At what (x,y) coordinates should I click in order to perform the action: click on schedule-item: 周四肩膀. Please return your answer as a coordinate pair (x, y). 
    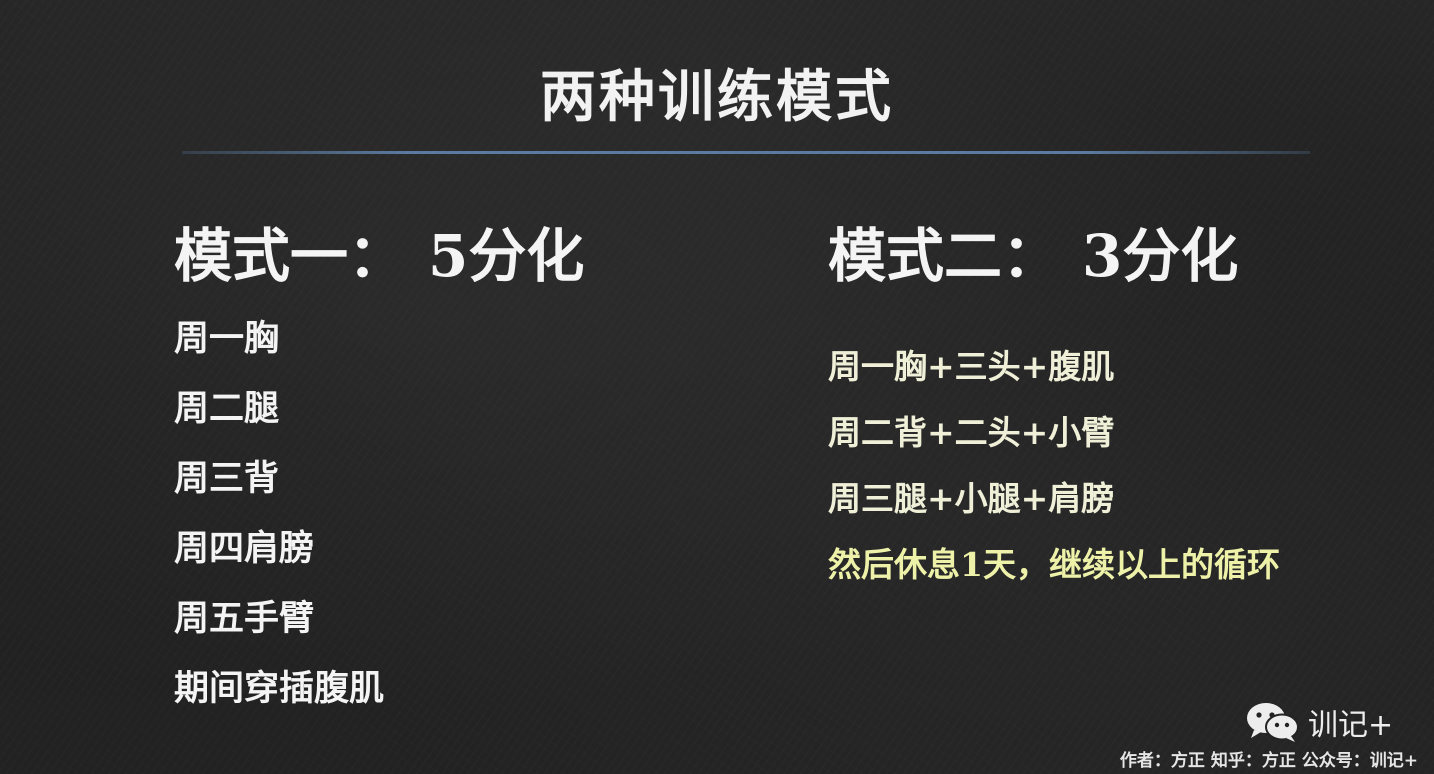
    Looking at the image, I should click on (244, 548).